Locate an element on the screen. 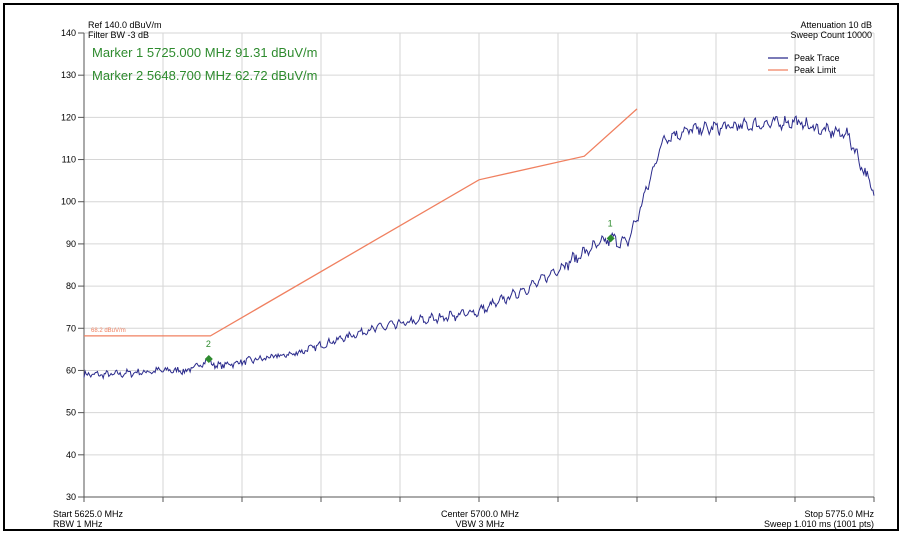  y-tick-label: 90 is located at coordinates (71, 244).